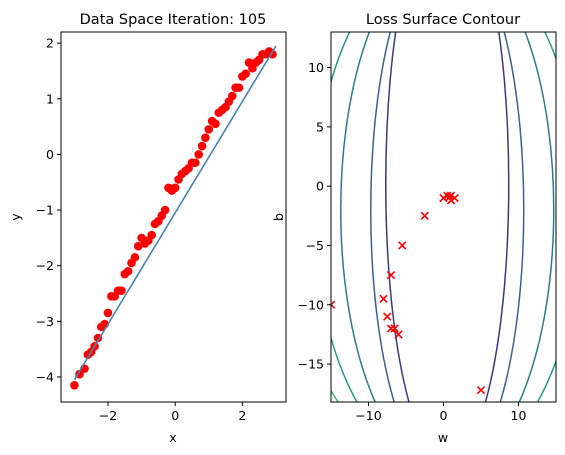  What do you see at coordinates (45, 376) in the screenshot?
I see `left-ytick-label: −4` at bounding box center [45, 376].